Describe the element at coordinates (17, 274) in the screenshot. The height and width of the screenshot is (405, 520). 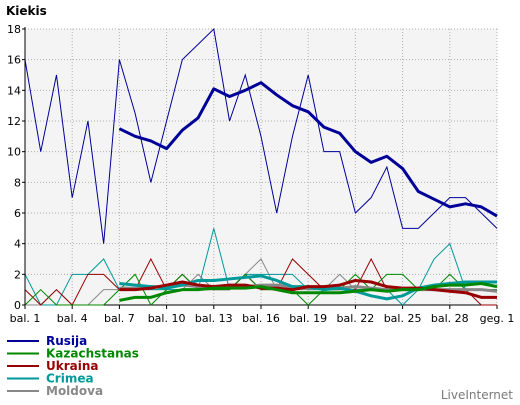
I see `y-tick-label: 2` at that location.